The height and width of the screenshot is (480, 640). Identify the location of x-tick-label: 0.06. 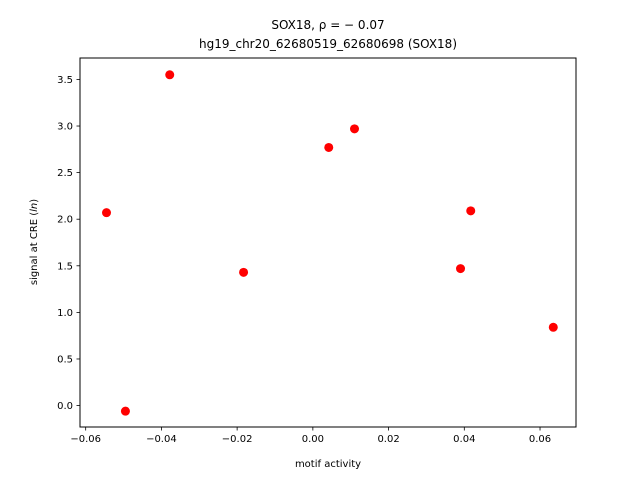
(540, 439).